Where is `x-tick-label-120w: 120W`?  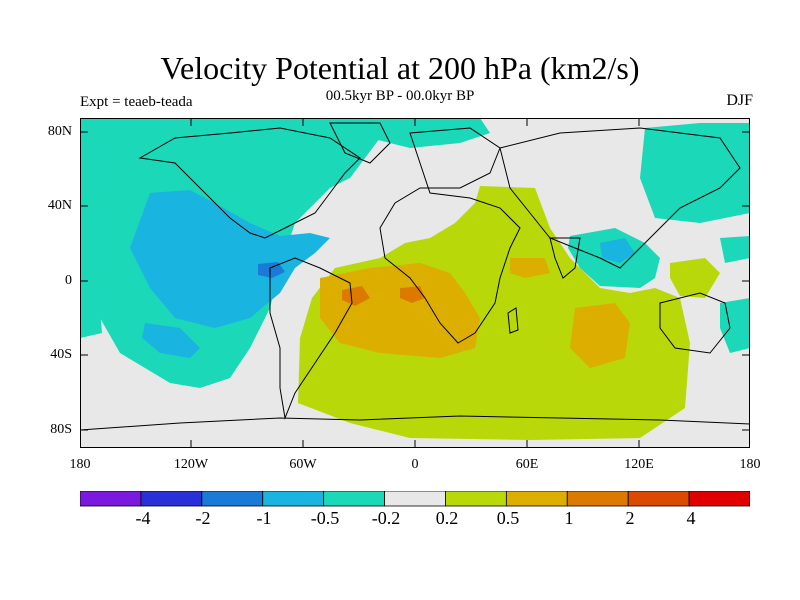
x-tick-label-120w: 120W is located at coordinates (191, 464).